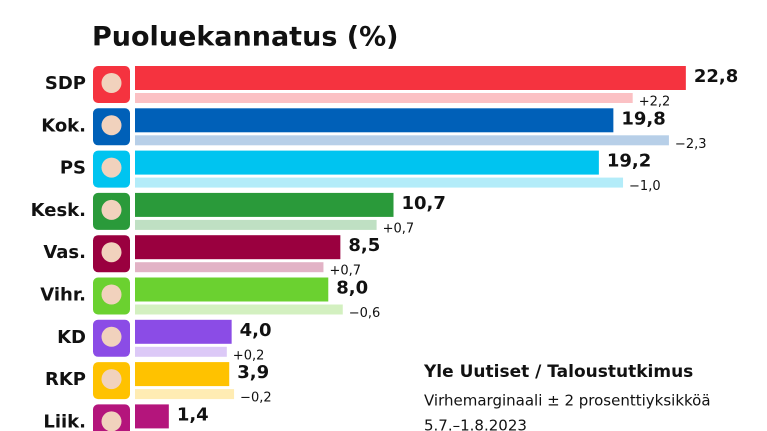 Image resolution: width=767 pixels, height=431 pixels. What do you see at coordinates (655, 102) in the screenshot?
I see `change-label: +2,2` at bounding box center [655, 102].